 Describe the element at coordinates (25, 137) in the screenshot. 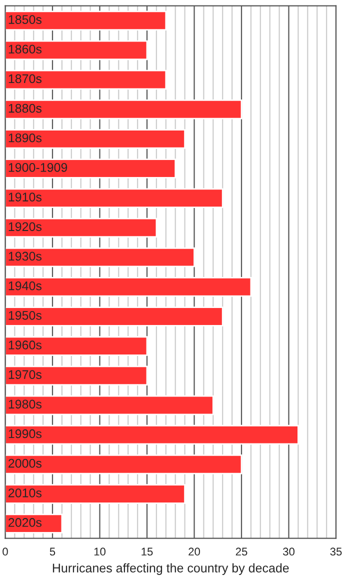

I see `y-tick-label: 1890s` at that location.